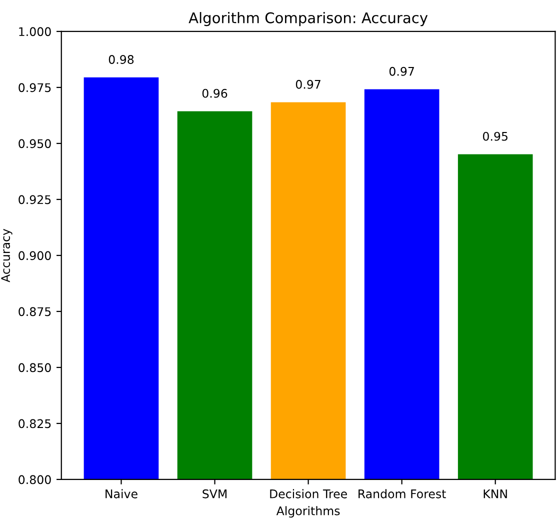  I want to click on y-tick-label: 0.975, so click(34, 87).